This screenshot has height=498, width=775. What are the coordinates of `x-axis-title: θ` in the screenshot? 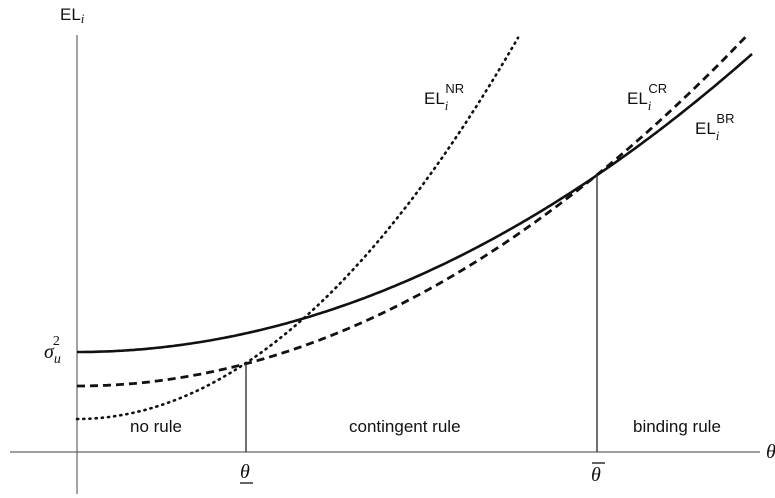 It's located at (770, 452).